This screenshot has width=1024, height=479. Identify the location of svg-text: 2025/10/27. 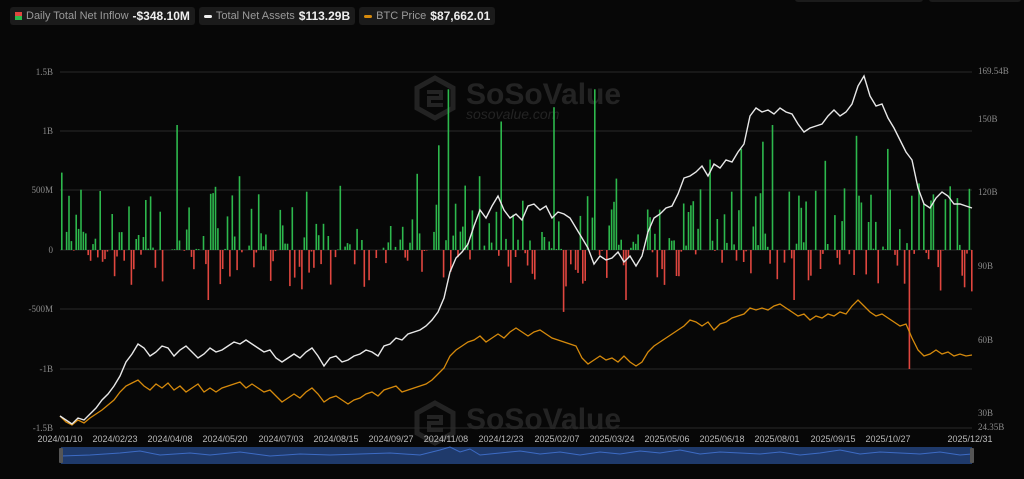
(887, 439).